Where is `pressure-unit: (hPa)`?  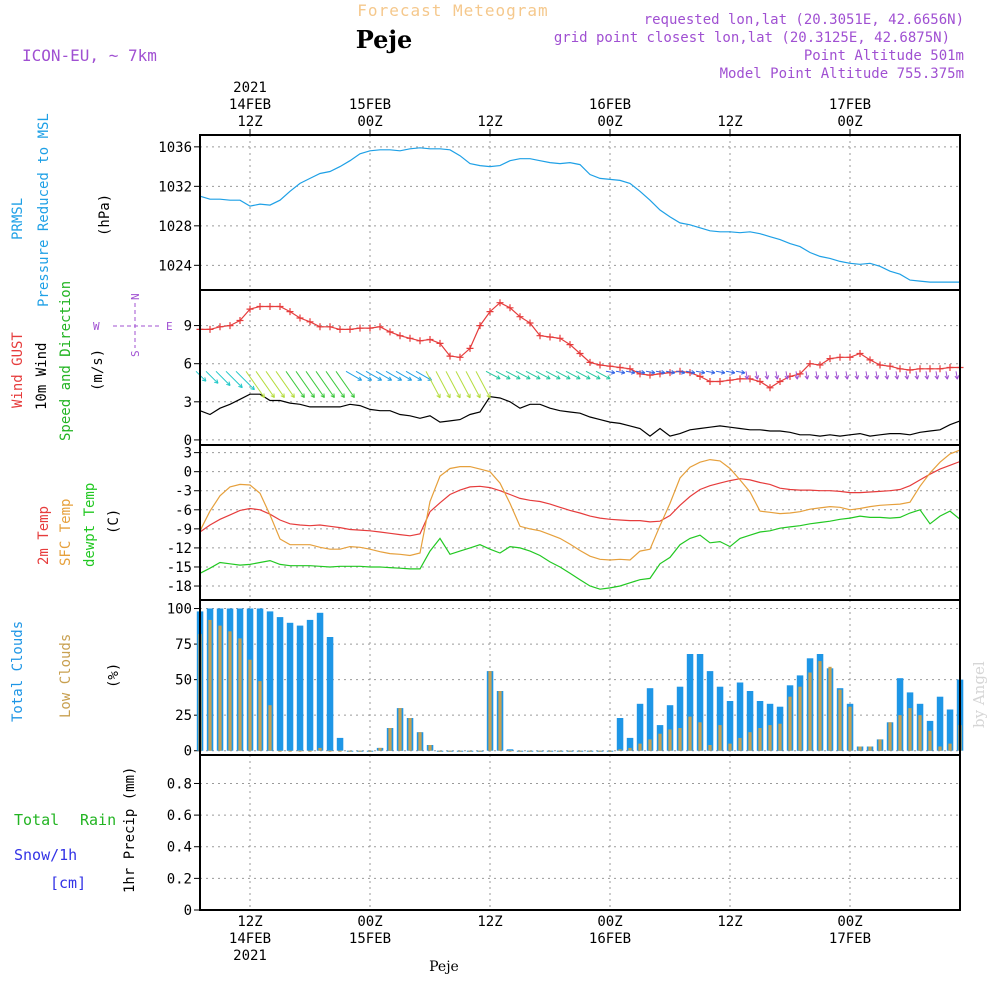 pressure-unit: (hPa) is located at coordinates (105, 215).